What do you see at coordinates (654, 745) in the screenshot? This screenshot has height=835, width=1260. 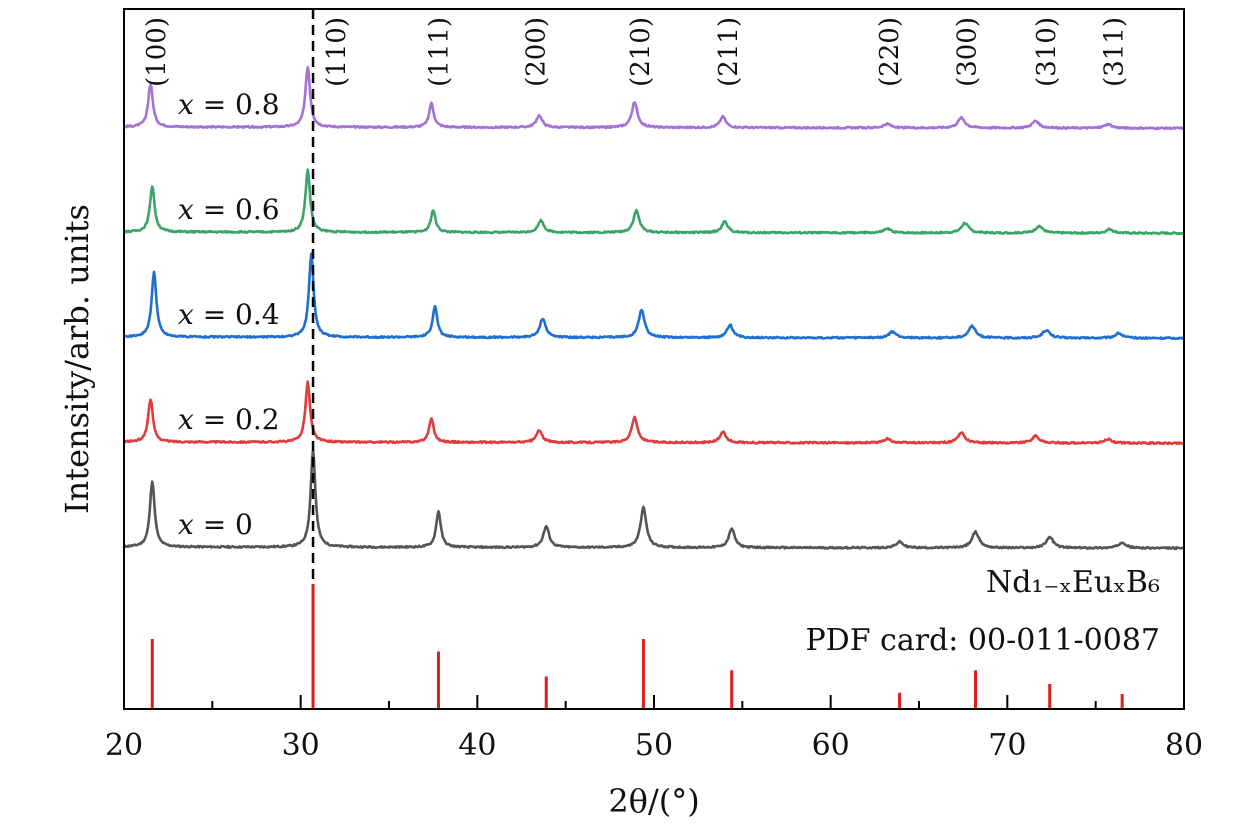 I see `x-tick-label-50: 50` at bounding box center [654, 745].